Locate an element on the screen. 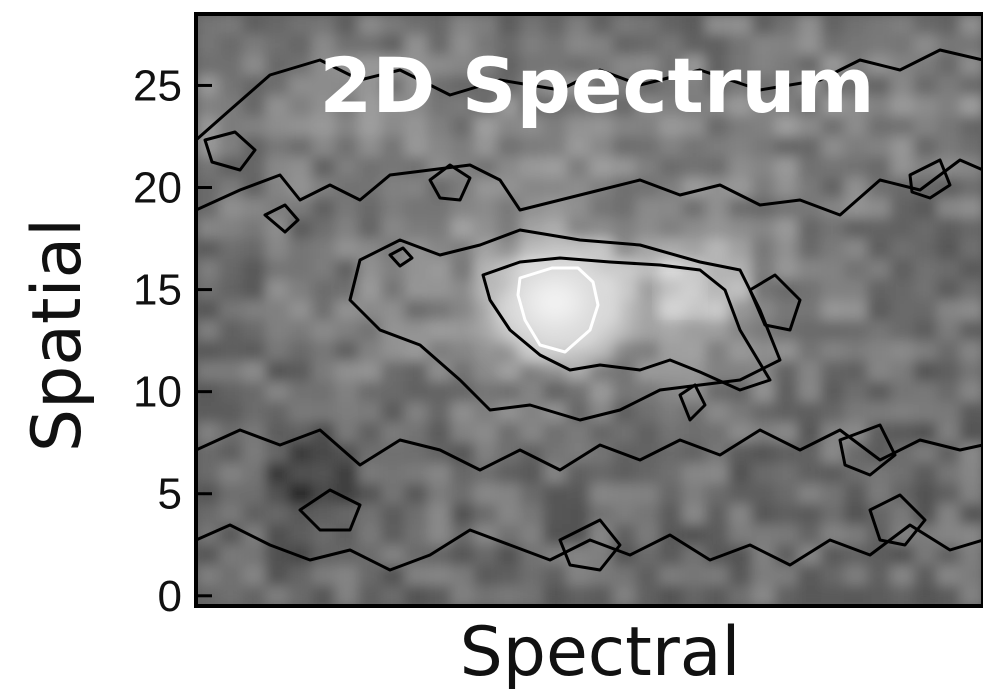 The image size is (983, 698). y-tick-label: 20 is located at coordinates (157, 188).